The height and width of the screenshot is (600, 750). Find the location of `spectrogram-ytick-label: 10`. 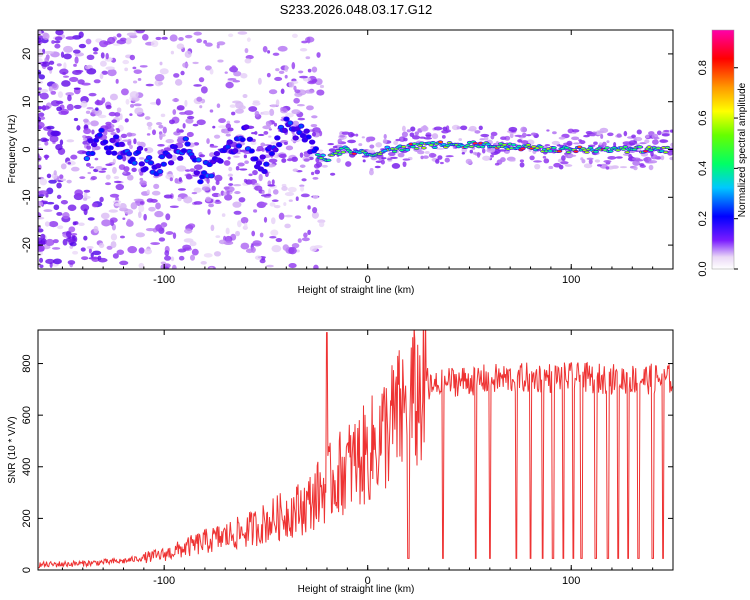

spectrogram-ytick-label: 10 is located at coordinates (27, 102).